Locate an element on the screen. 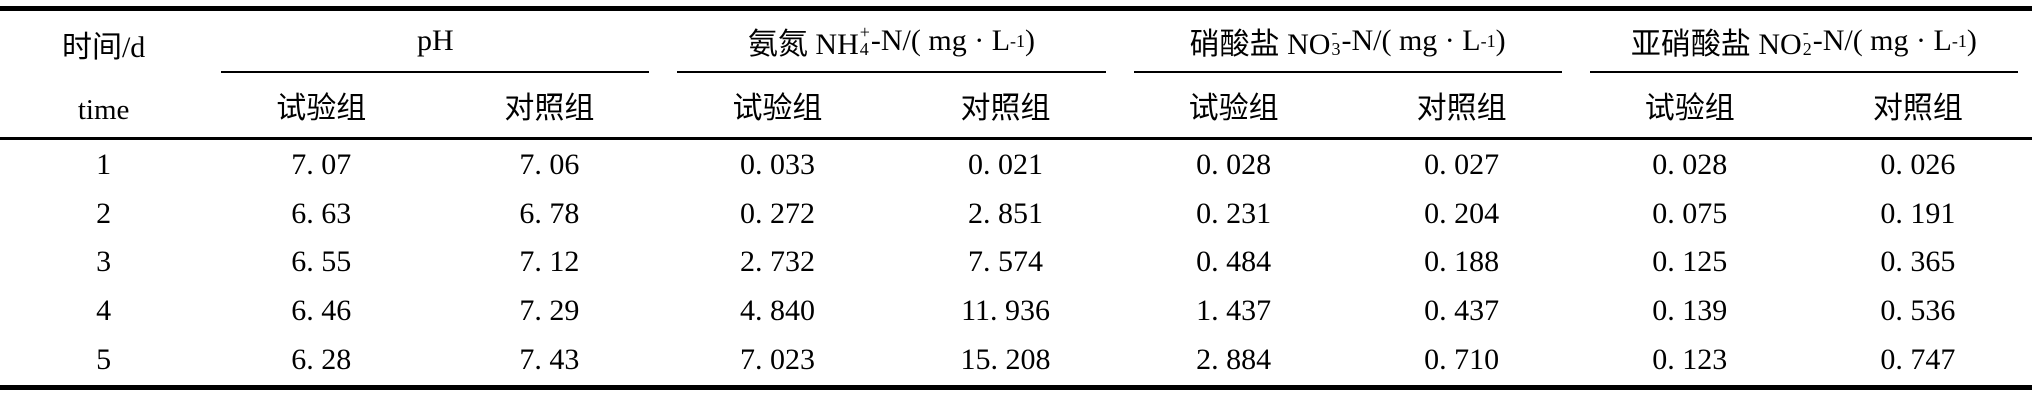 Image resolution: width=2032 pixels, height=400 pixels. group-header-ph: pH is located at coordinates (435, 41).